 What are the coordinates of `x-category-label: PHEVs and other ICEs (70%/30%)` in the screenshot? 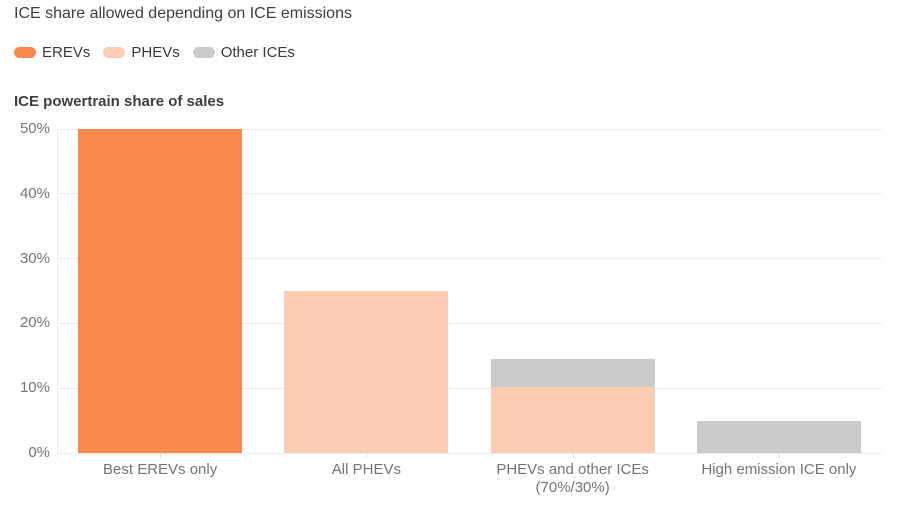 It's located at (572, 478).